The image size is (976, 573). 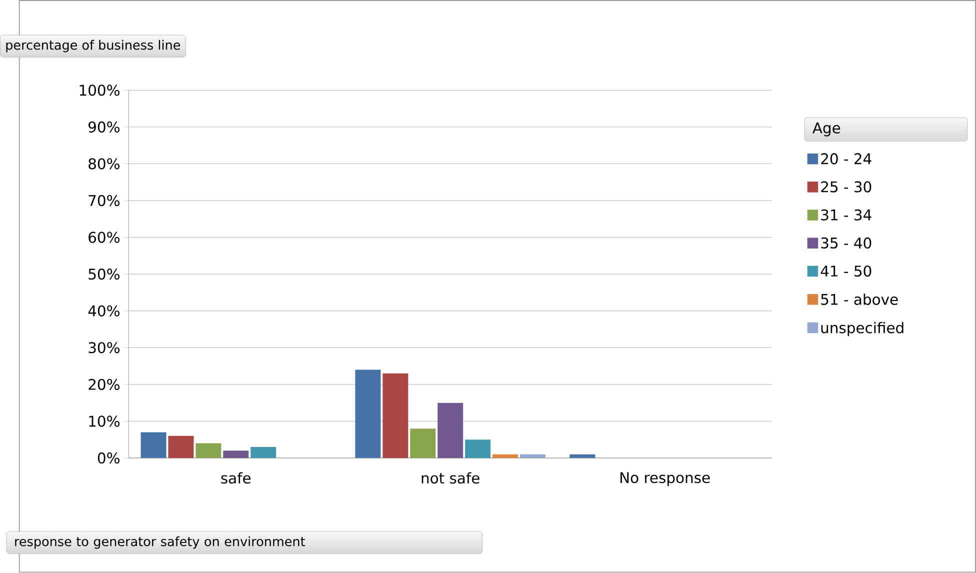 What do you see at coordinates (665, 479) in the screenshot?
I see `x-tick-label: No response` at bounding box center [665, 479].